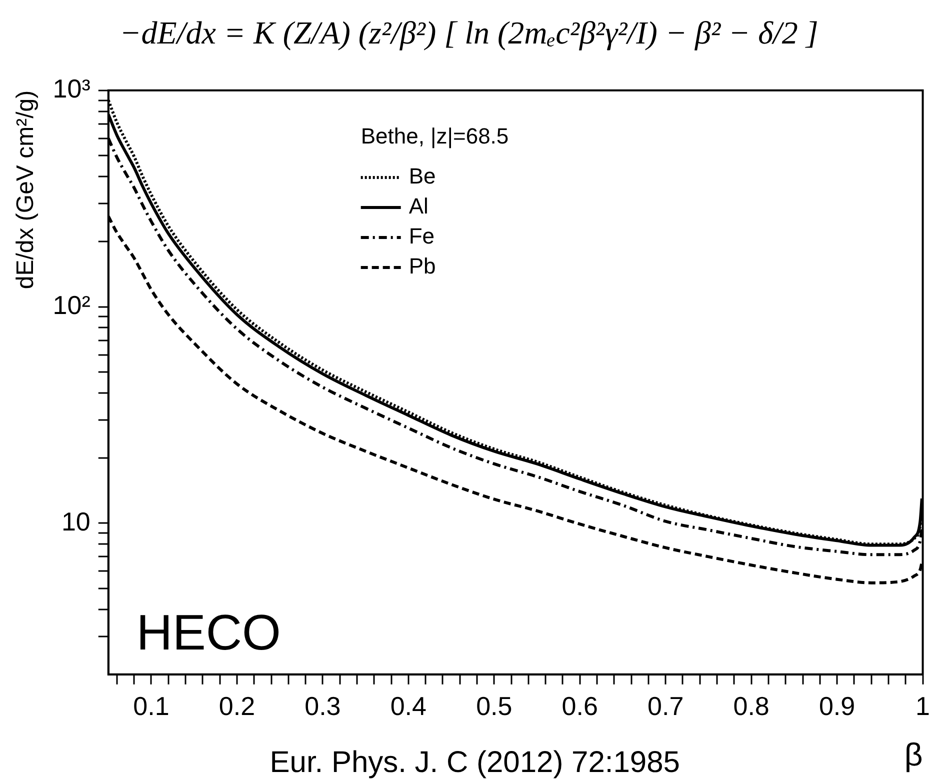 The width and height of the screenshot is (938, 784). I want to click on x-tick-label: 0.7, so click(666, 706).